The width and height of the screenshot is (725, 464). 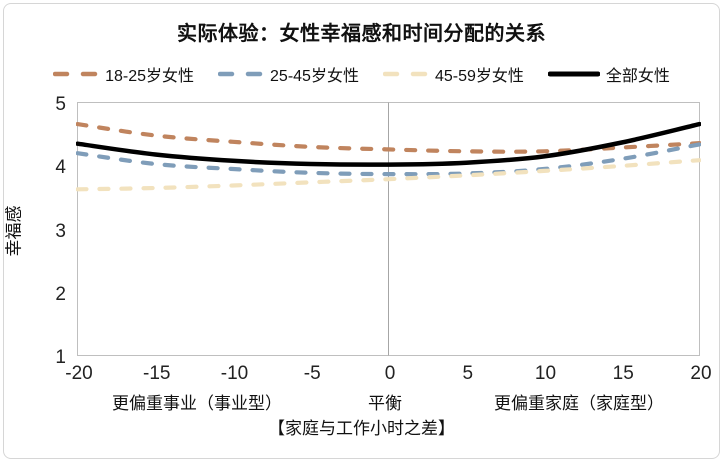 What do you see at coordinates (361, 74) in the screenshot?
I see `legend: 18-25岁女性 25-45岁女性 45-59岁女性 全部女性` at bounding box center [361, 74].